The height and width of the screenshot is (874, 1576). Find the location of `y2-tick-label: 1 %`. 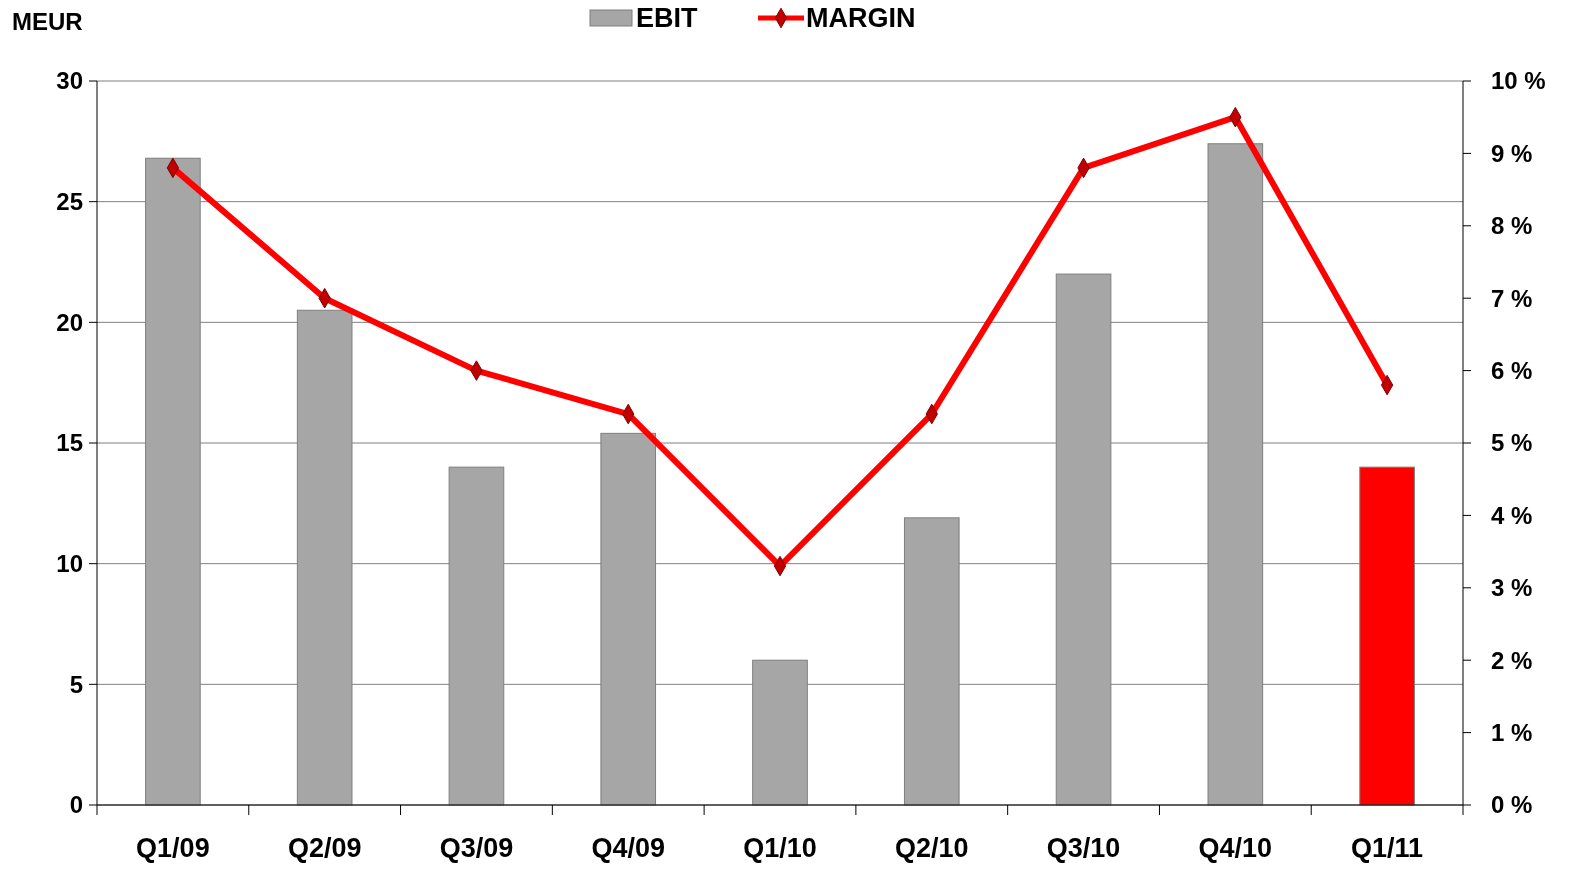

y2-tick-label: 1 % is located at coordinates (1512, 732).